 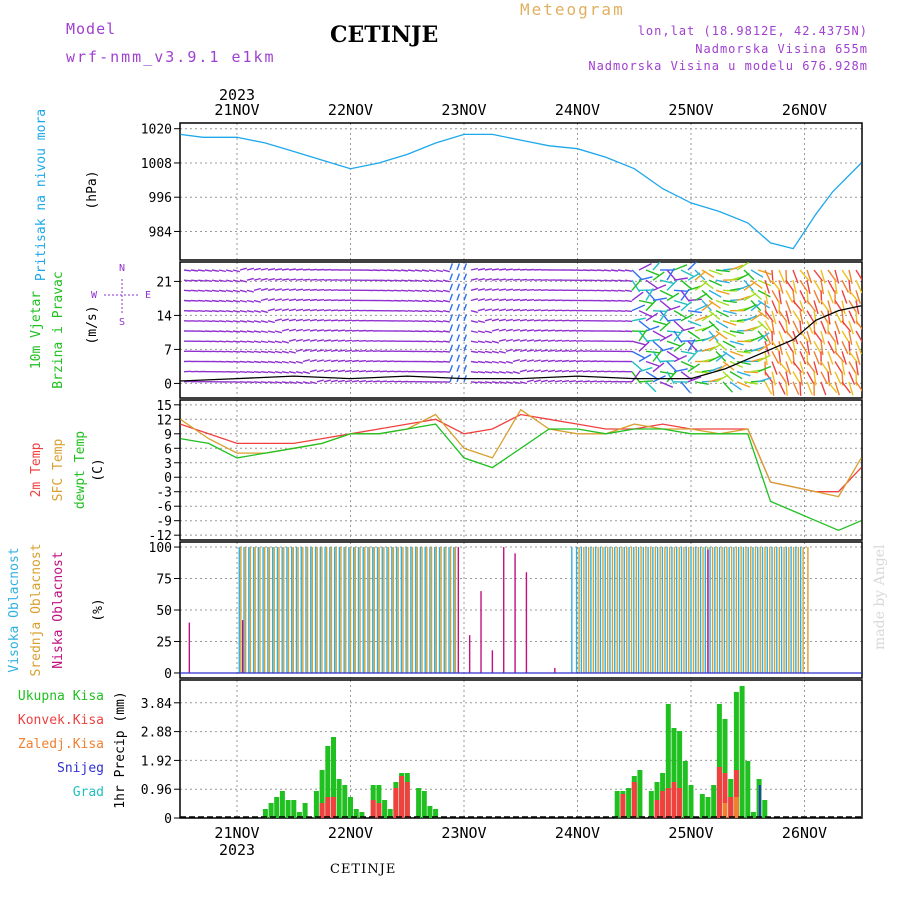 What do you see at coordinates (156, 704) in the screenshot?
I see `precip-ytick-label: 3.84` at bounding box center [156, 704].